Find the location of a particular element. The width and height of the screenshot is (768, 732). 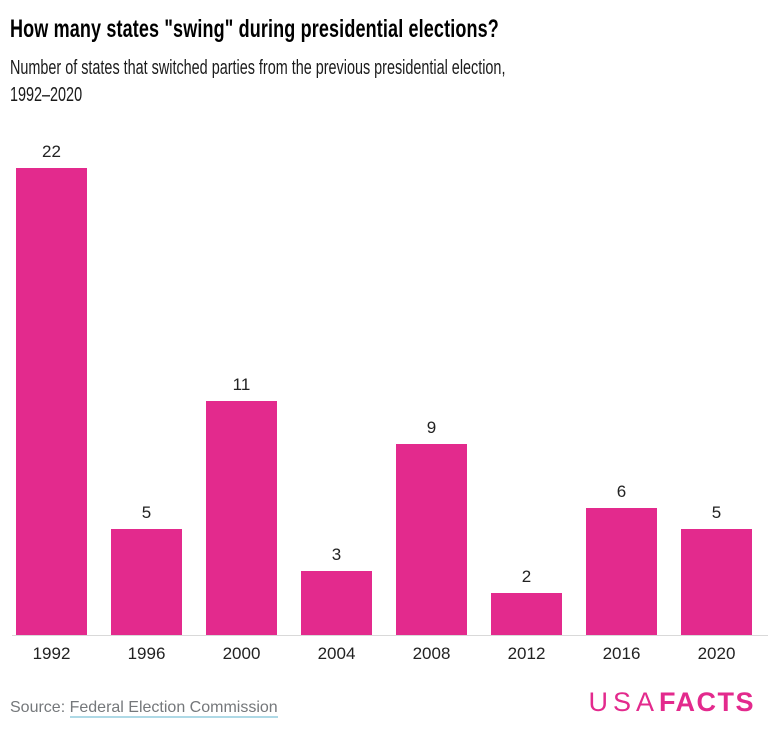

usafacts-logo: USAFACTS is located at coordinates (671, 702).